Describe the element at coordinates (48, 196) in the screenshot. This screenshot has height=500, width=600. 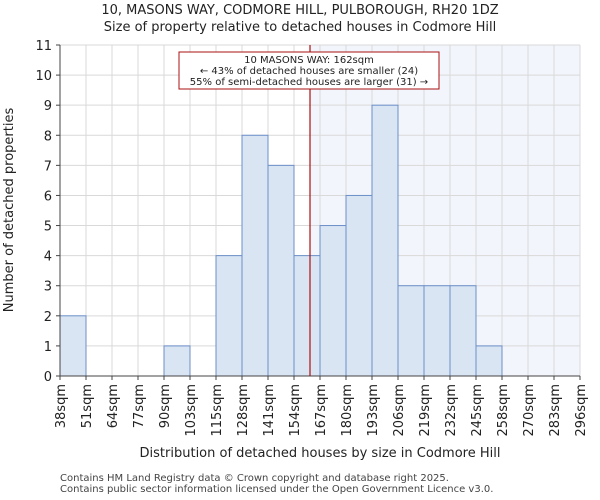
I see `y-tick-label: 6` at that location.